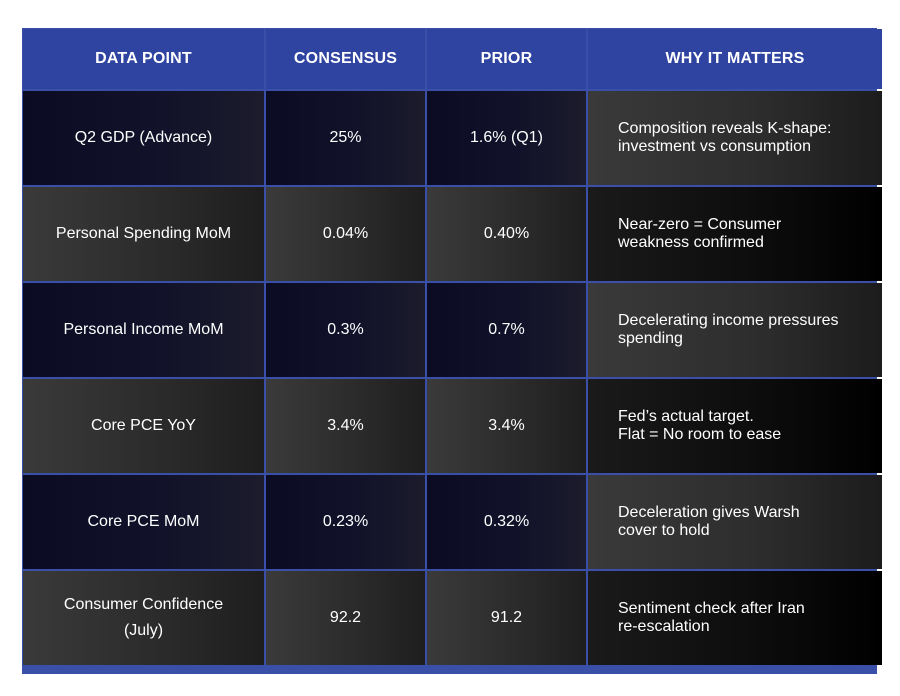 This screenshot has width=900, height=696. I want to click on why-line-1: Deceleration gives Warsh, so click(709, 512).